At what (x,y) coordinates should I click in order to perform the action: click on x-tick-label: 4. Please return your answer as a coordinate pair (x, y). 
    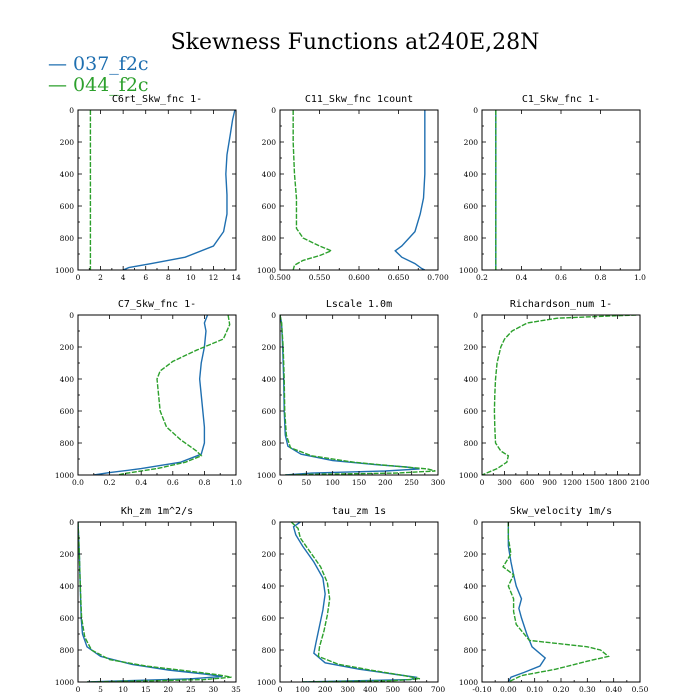
    Looking at the image, I should click on (123, 277).